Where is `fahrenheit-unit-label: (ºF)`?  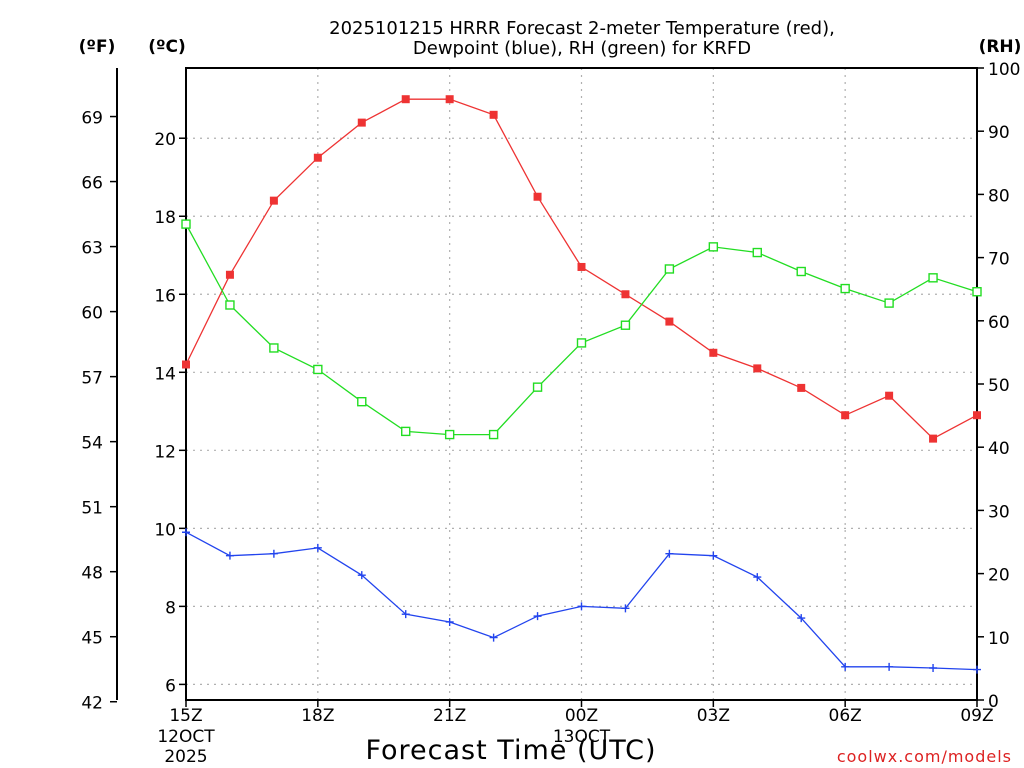 fahrenheit-unit-label: (ºF) is located at coordinates (97, 47).